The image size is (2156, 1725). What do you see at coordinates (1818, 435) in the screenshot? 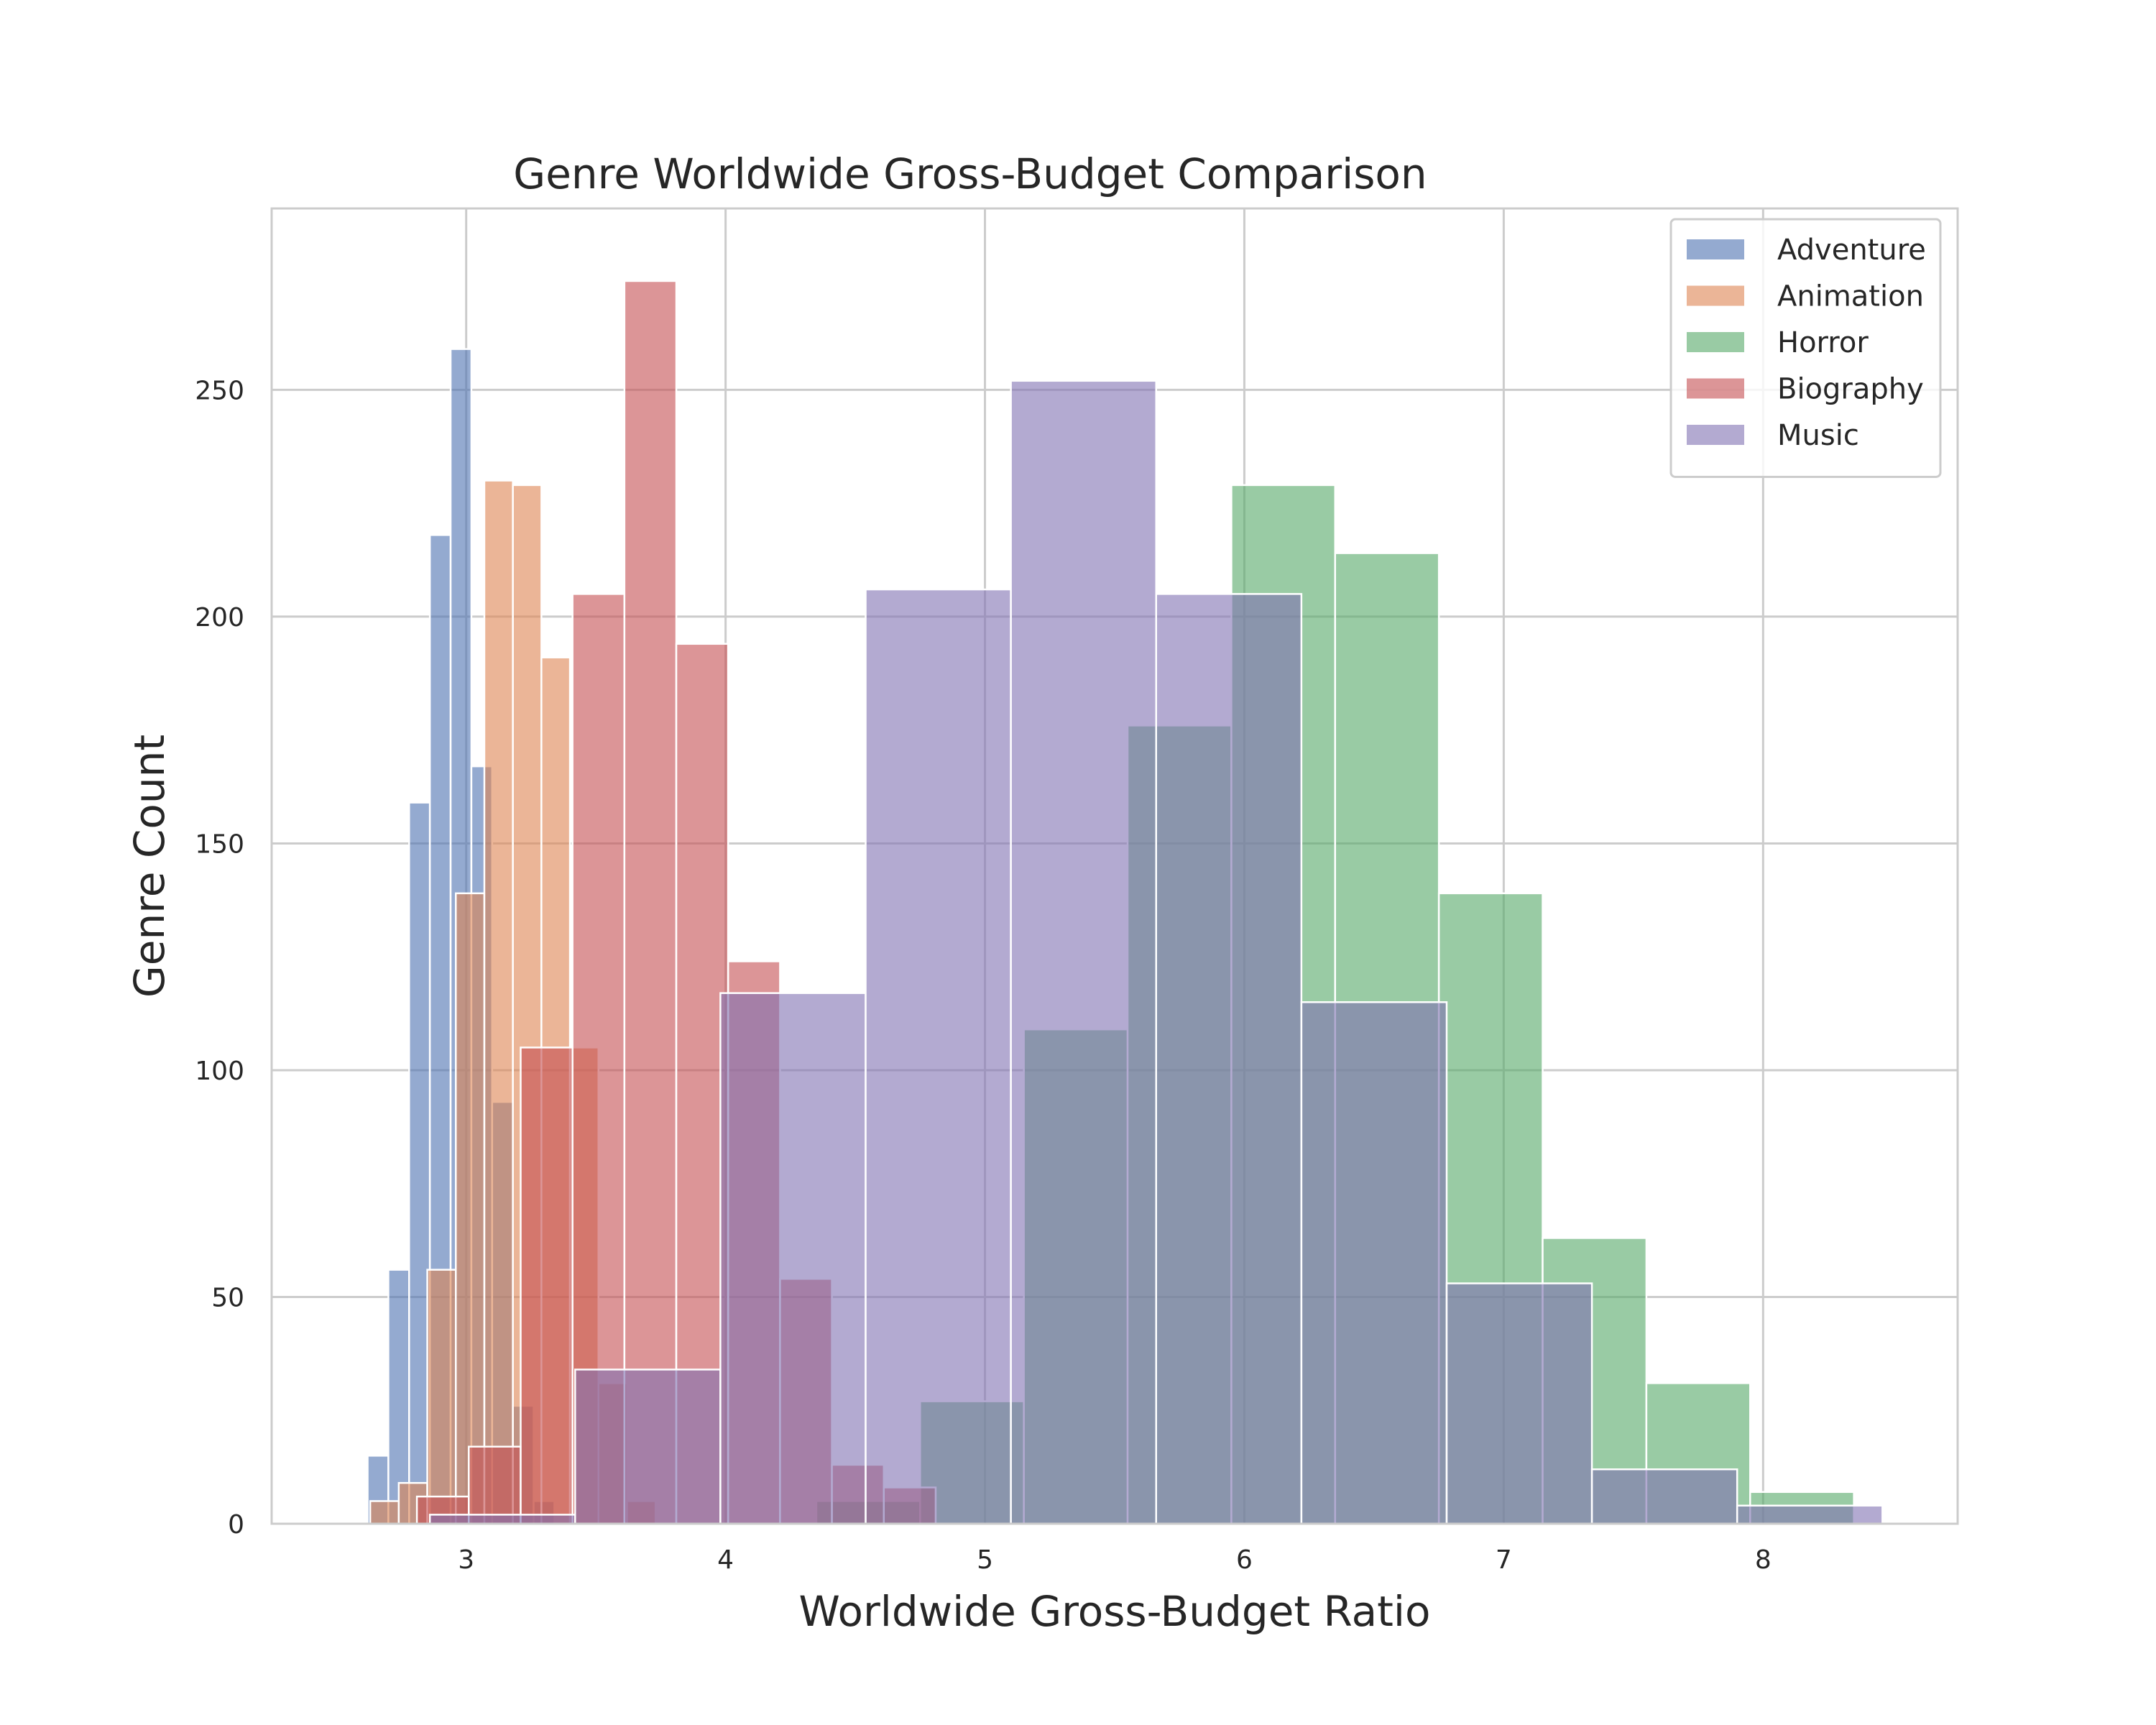
I see `legend-label: Music` at bounding box center [1818, 435].